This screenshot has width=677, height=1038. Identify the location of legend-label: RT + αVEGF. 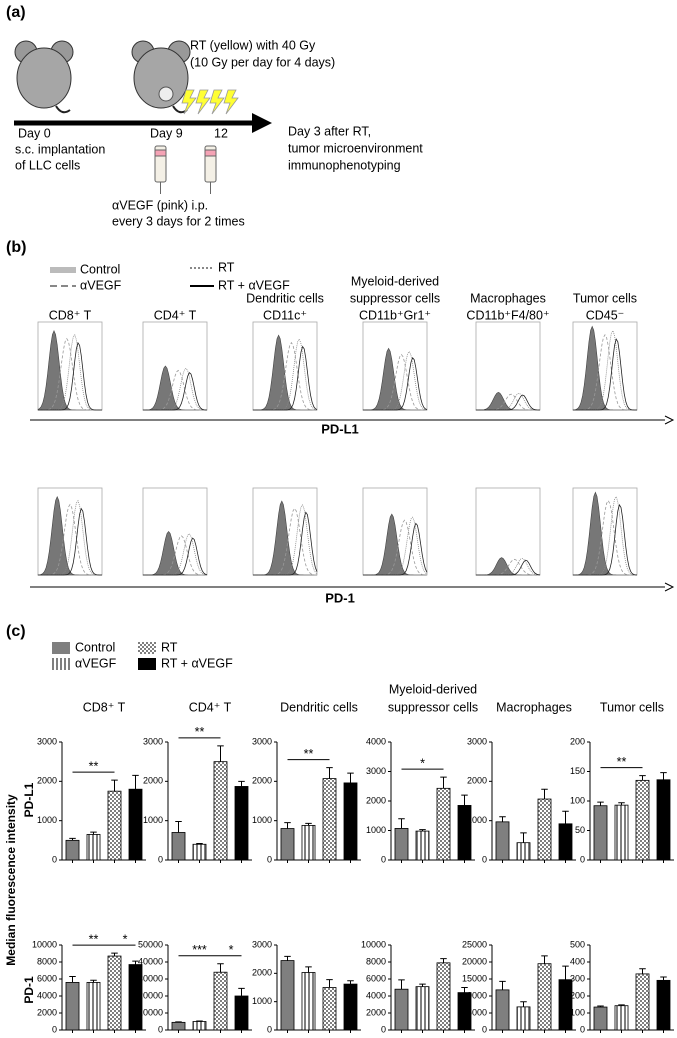
(254, 285).